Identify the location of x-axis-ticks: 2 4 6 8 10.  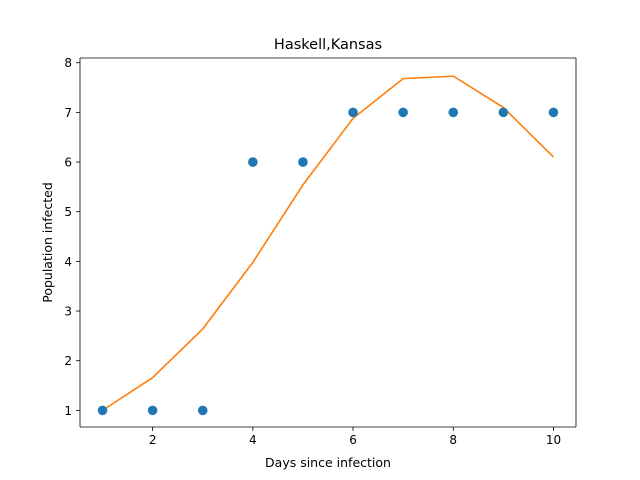
(355, 437).